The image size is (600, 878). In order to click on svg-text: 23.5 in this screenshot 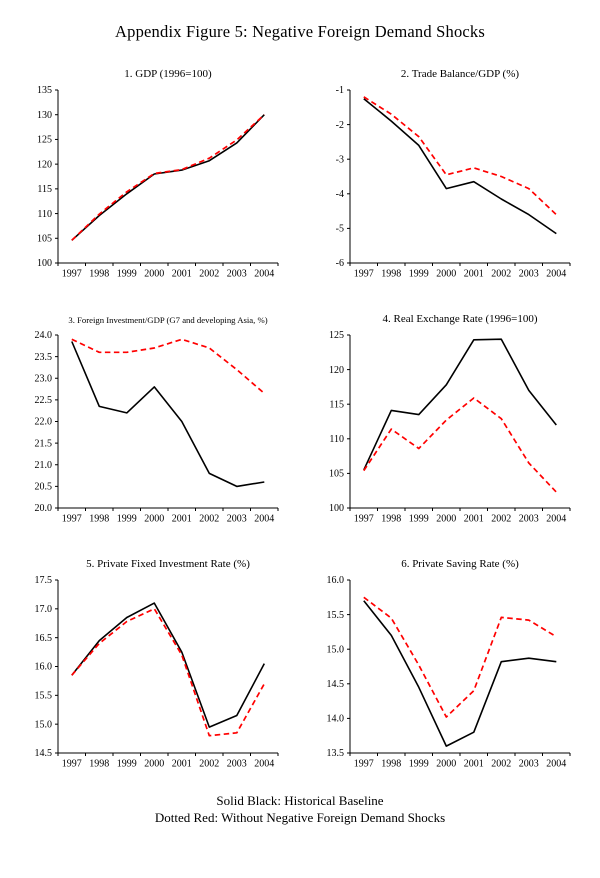, I will do `click(44, 357)`.